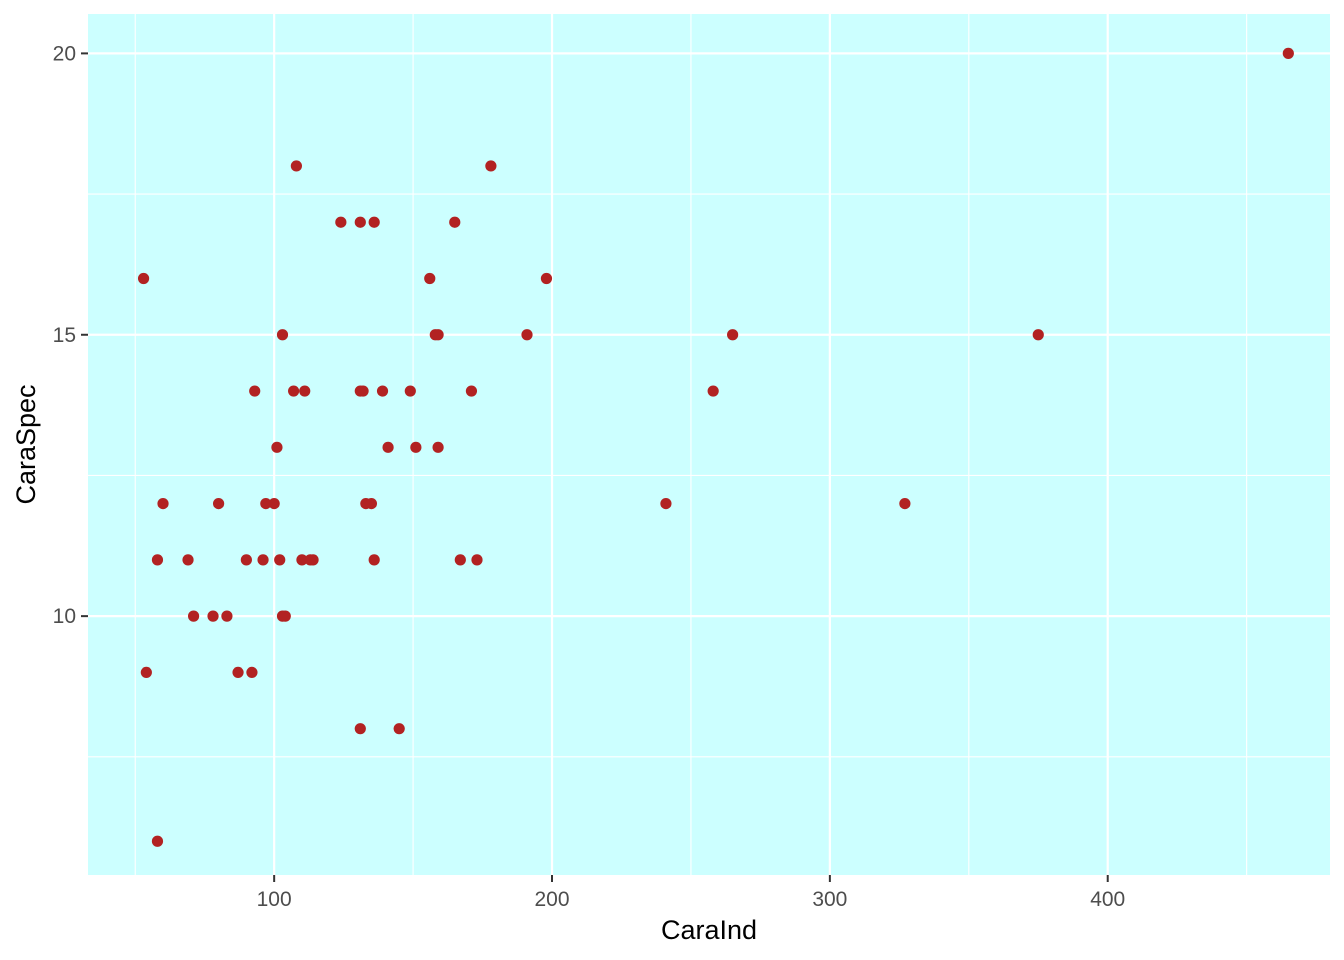 The width and height of the screenshot is (1344, 960). What do you see at coordinates (64, 616) in the screenshot?
I see `y-tick-label: 10` at bounding box center [64, 616].